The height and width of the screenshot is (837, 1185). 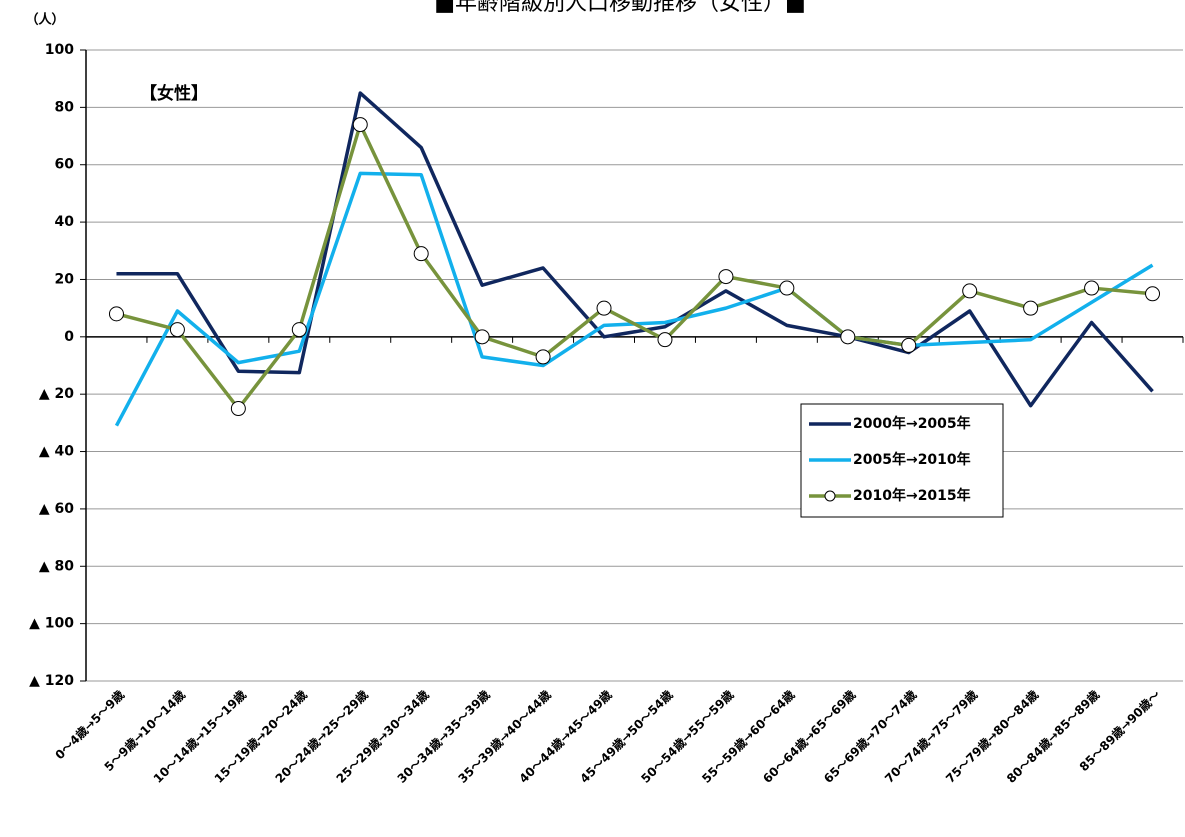 I want to click on y-tick-label: 80, so click(x=65, y=107).